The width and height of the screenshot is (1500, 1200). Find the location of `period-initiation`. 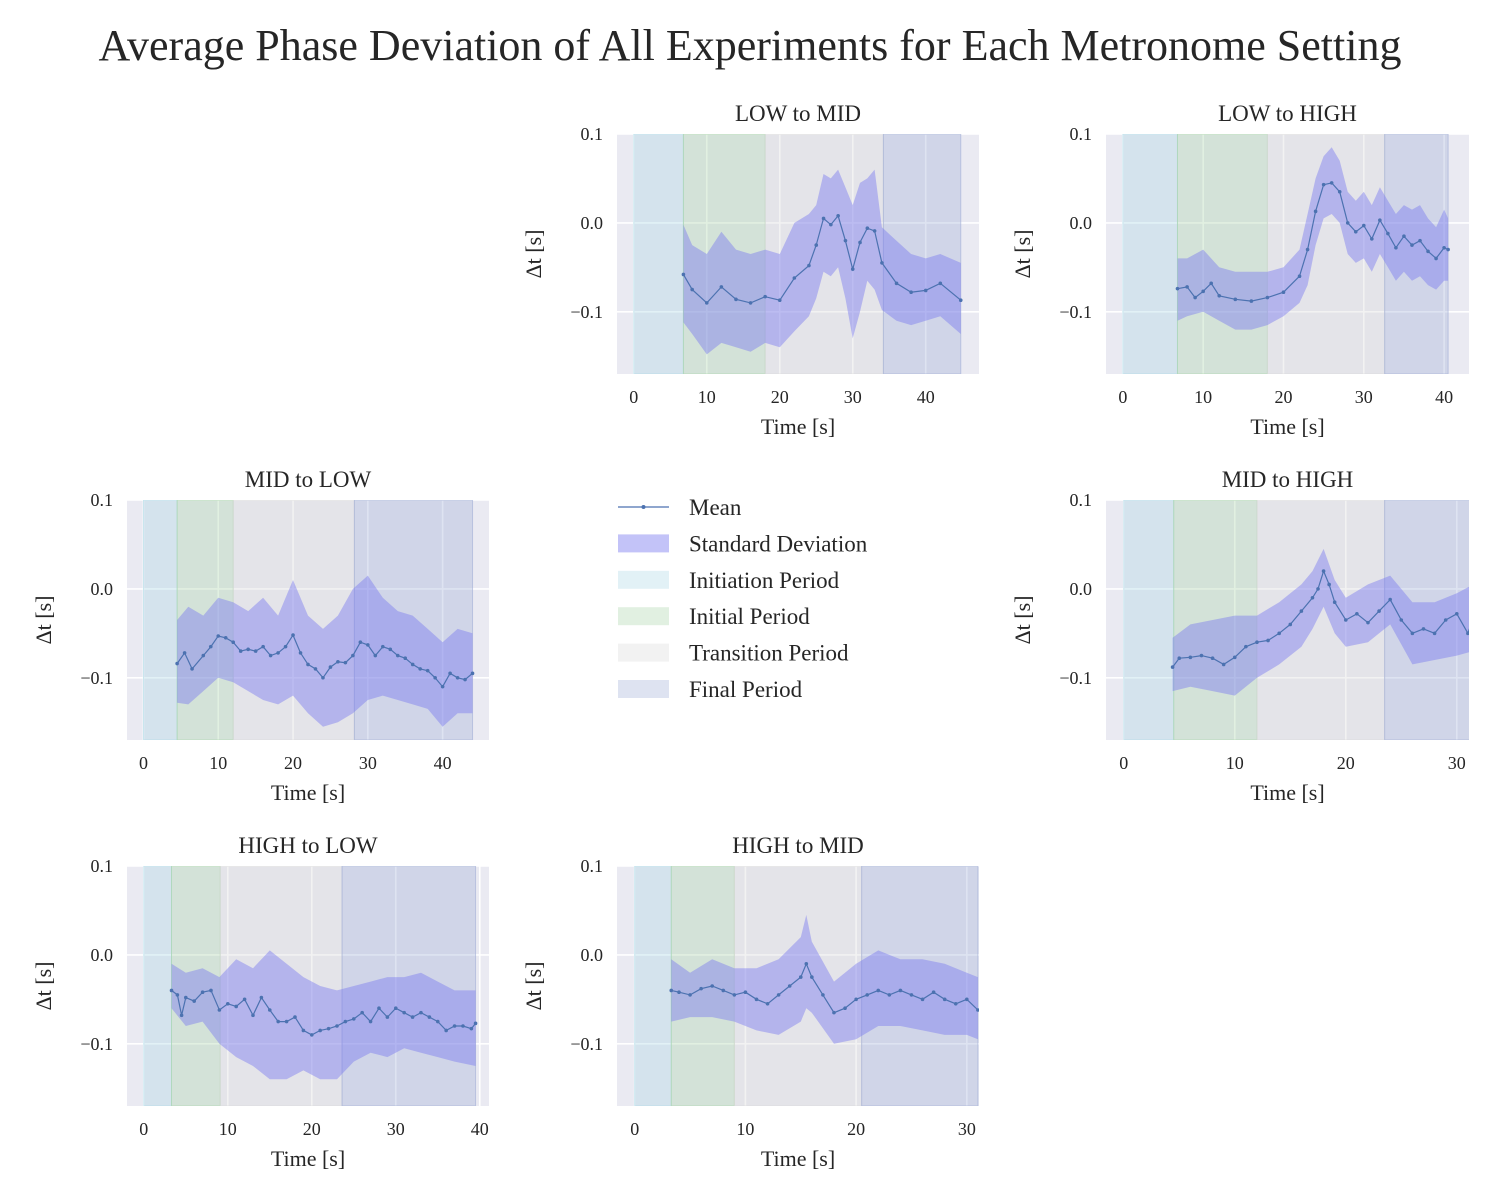

period-initiation is located at coordinates (158, 986).